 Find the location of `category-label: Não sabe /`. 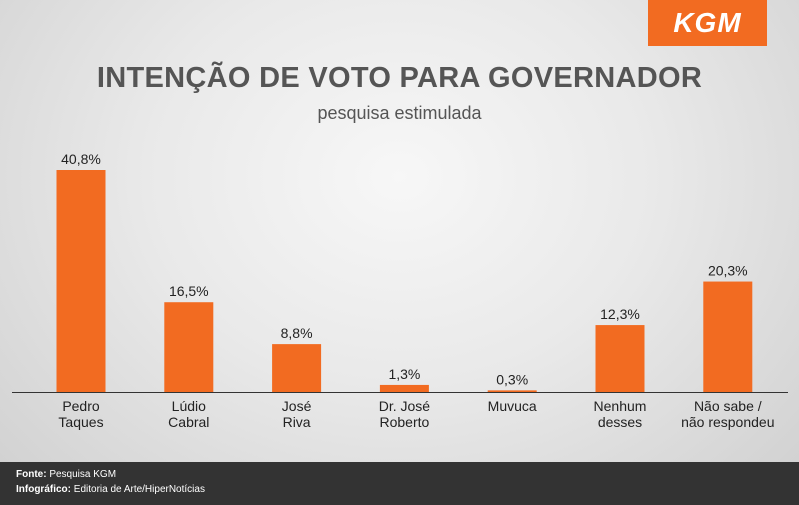

category-label: Não sabe / is located at coordinates (728, 406).